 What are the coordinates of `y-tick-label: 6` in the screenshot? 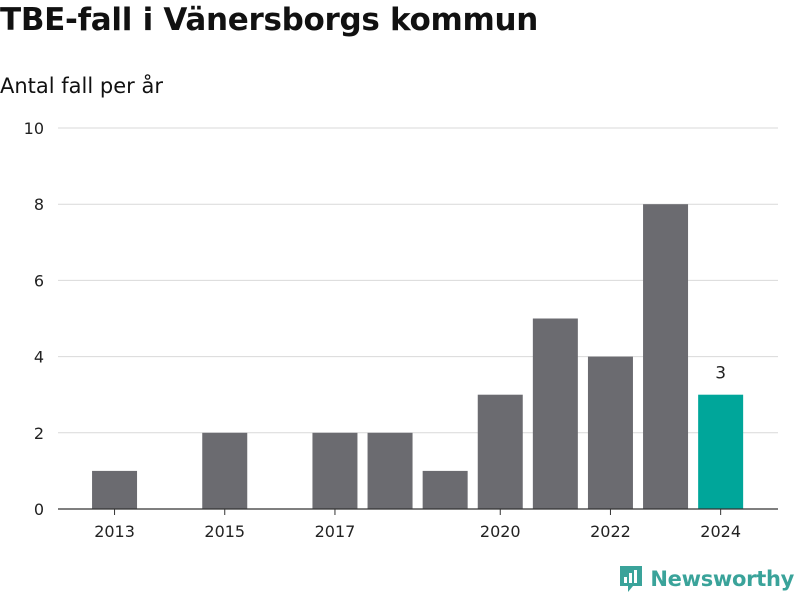 It's located at (39, 280).